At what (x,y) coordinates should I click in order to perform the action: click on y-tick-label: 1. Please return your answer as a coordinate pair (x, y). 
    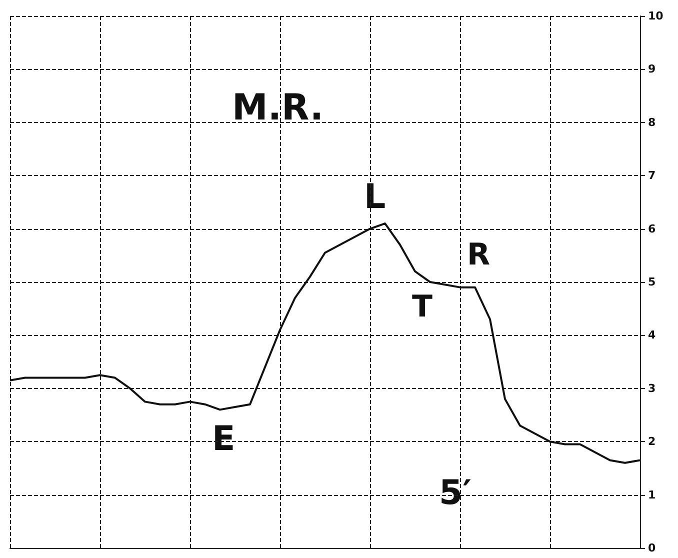
    Looking at the image, I should click on (652, 495).